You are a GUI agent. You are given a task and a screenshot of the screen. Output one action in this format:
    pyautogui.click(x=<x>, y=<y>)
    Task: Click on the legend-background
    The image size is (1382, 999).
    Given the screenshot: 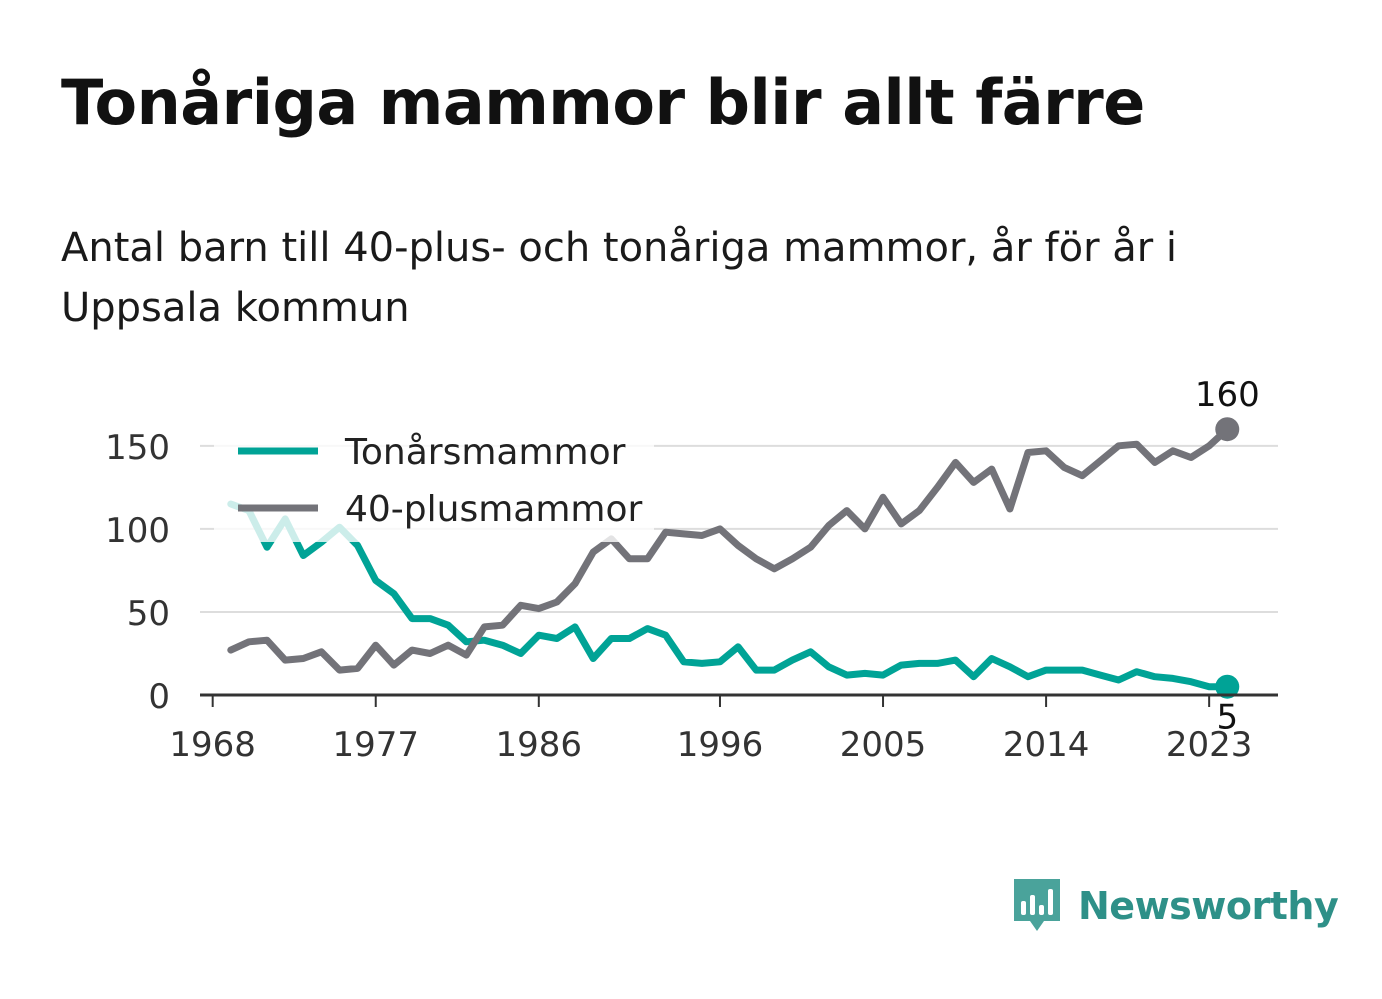 What is the action you would take?
    pyautogui.click(x=434, y=483)
    